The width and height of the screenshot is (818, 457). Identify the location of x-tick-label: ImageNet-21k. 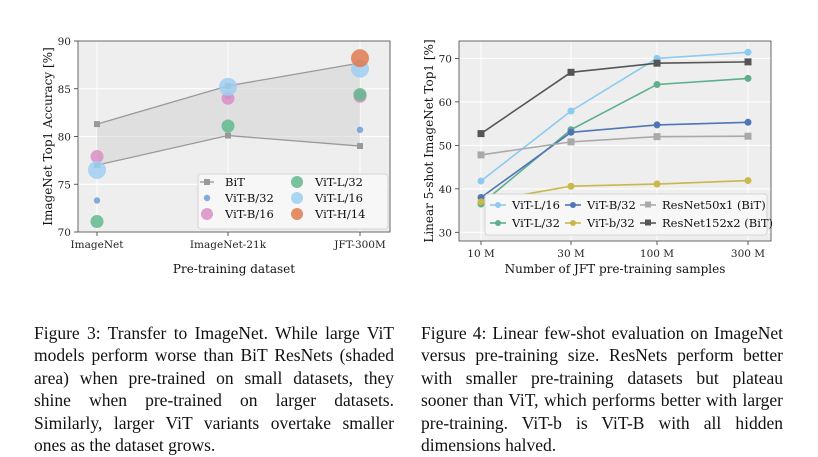
(228, 245).